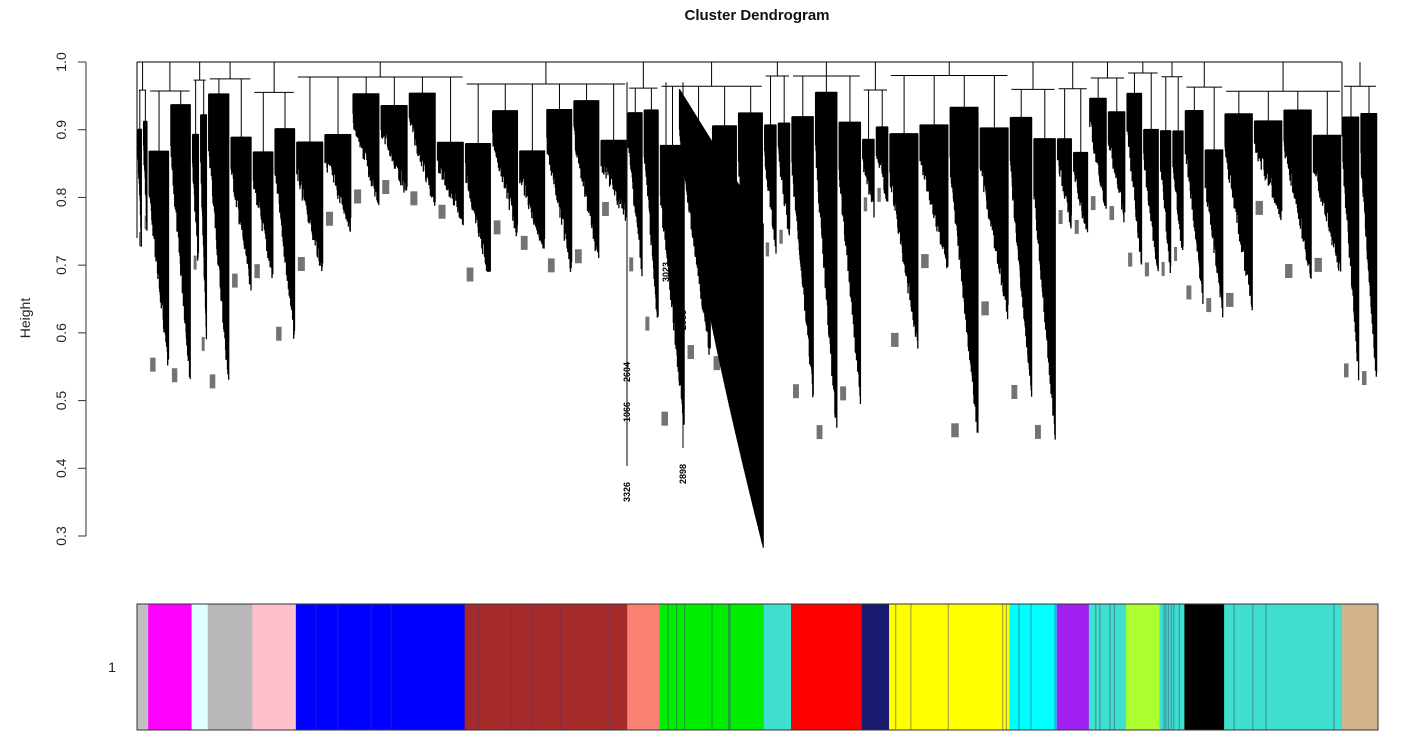 This screenshot has width=1401, height=754. What do you see at coordinates (777, 667) in the screenshot?
I see `color-bar-segment-turquoise-a` at bounding box center [777, 667].